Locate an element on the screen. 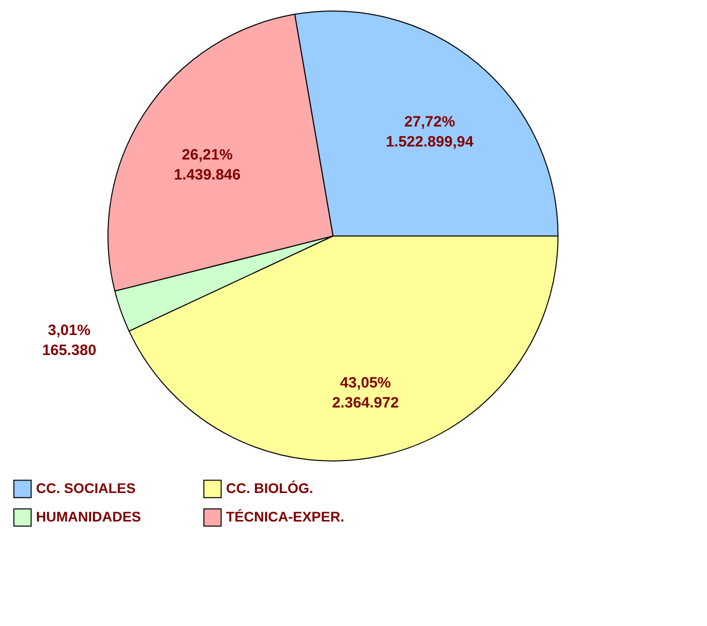 Image resolution: width=707 pixels, height=626 pixels. legend-label: TÉCNICA-EXPER. is located at coordinates (285, 516).